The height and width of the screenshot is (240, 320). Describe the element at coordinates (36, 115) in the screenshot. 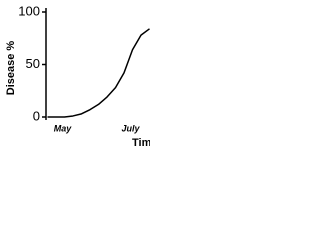

I see `y-tick-label: 0` at that location.